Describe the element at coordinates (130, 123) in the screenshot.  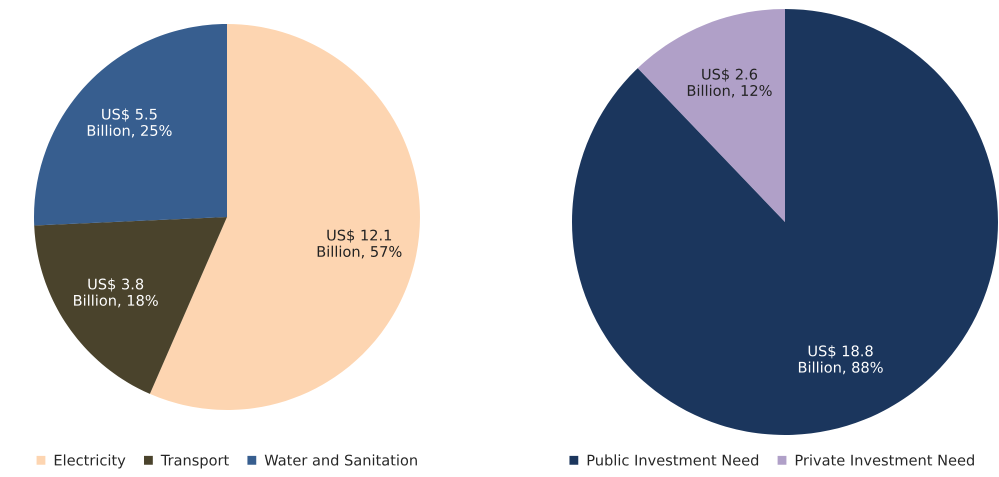
I see `data-label: US$ 5.5 Billion, 25%` at that location.